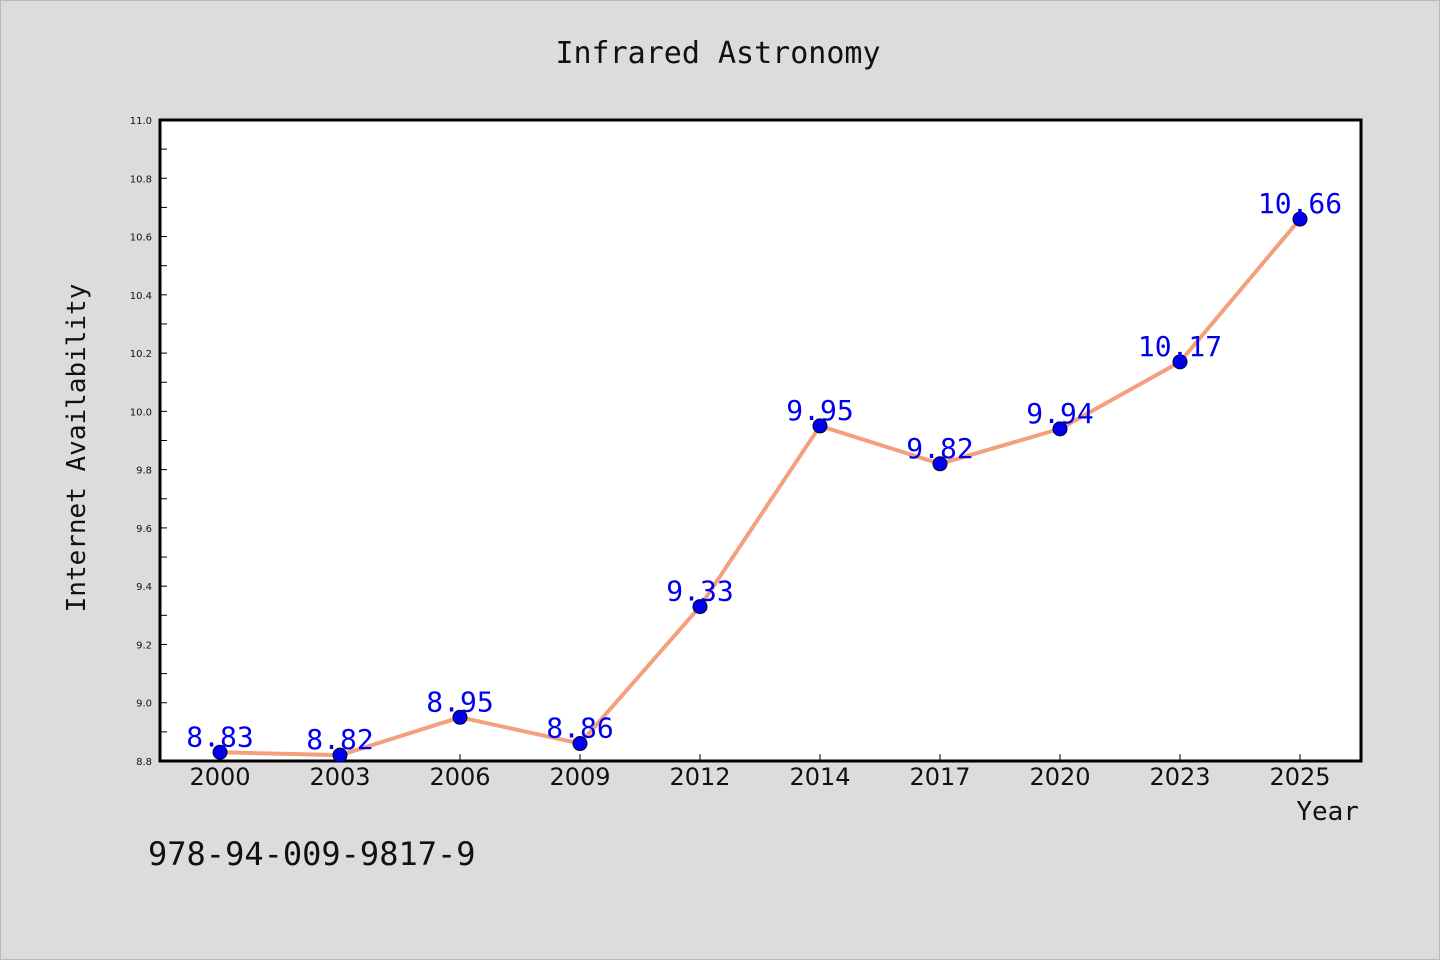 This screenshot has width=1440, height=960. I want to click on data-label: 8.95, so click(459, 701).